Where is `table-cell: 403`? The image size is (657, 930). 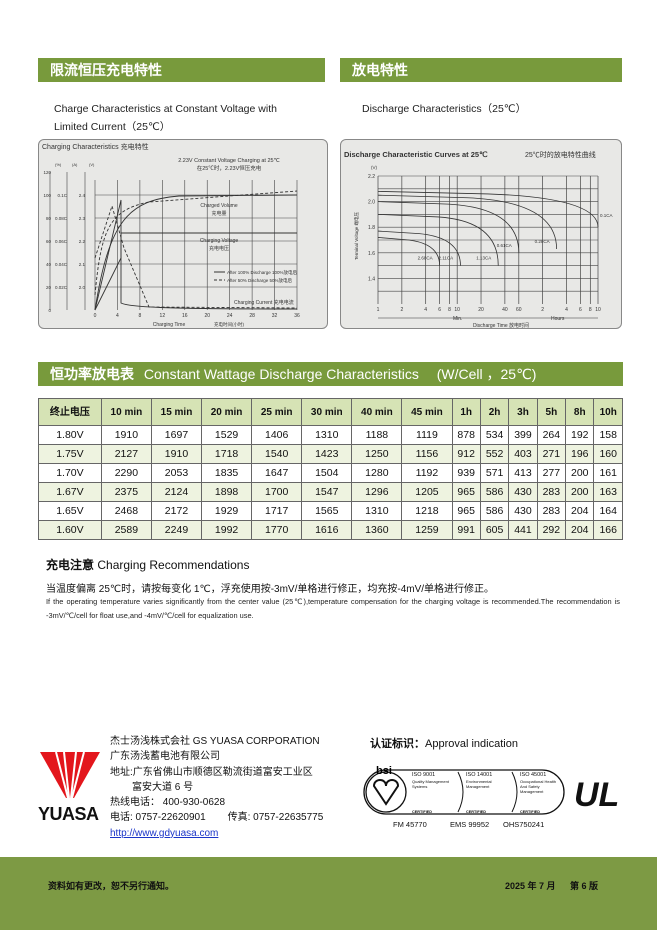
table-cell: 403 is located at coordinates (523, 454).